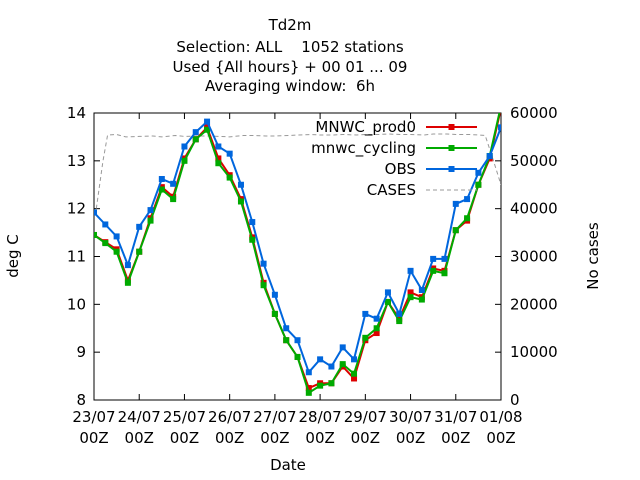  What do you see at coordinates (76, 304) in the screenshot?
I see `y-tick-label: 10` at bounding box center [76, 304].